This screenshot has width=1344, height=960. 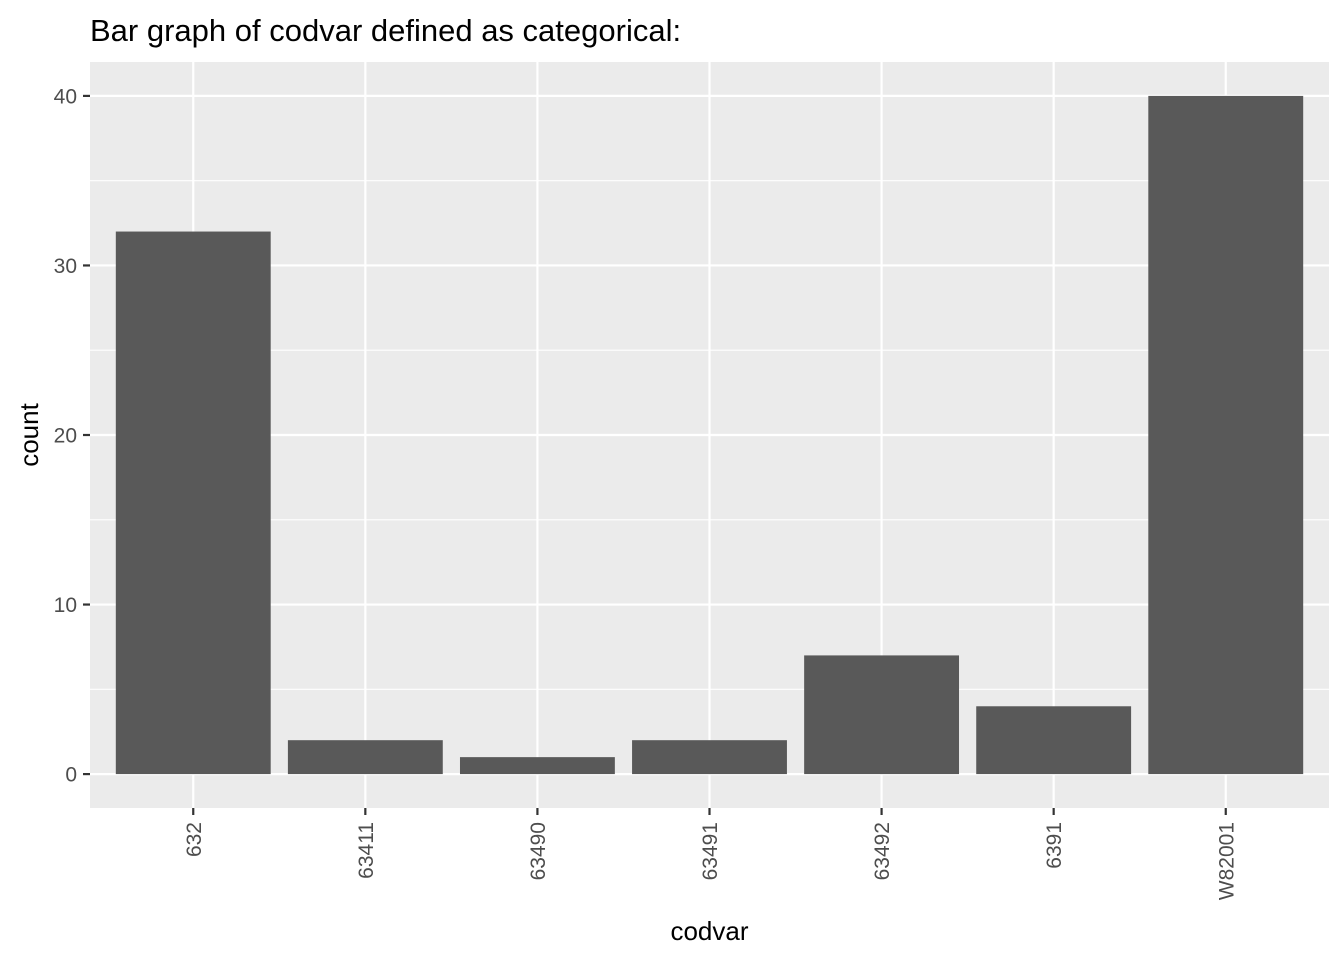 What do you see at coordinates (71, 775) in the screenshot?
I see `y-tick-label: 0` at bounding box center [71, 775].